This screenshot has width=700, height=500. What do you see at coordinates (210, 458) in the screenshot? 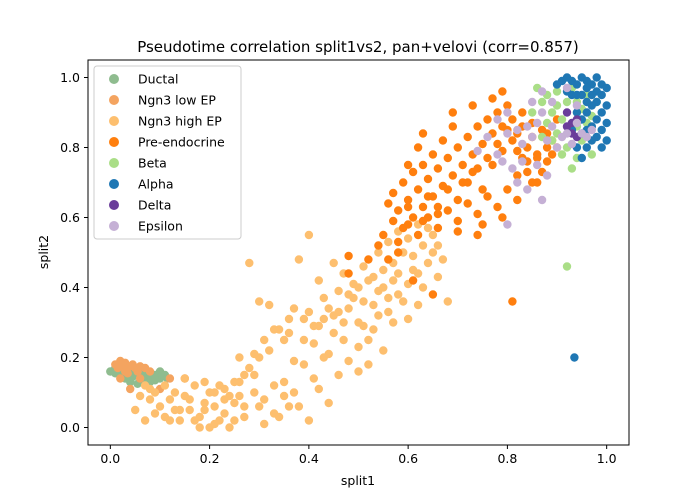
I see `x-tick-label: 0.2` at bounding box center [210, 458].